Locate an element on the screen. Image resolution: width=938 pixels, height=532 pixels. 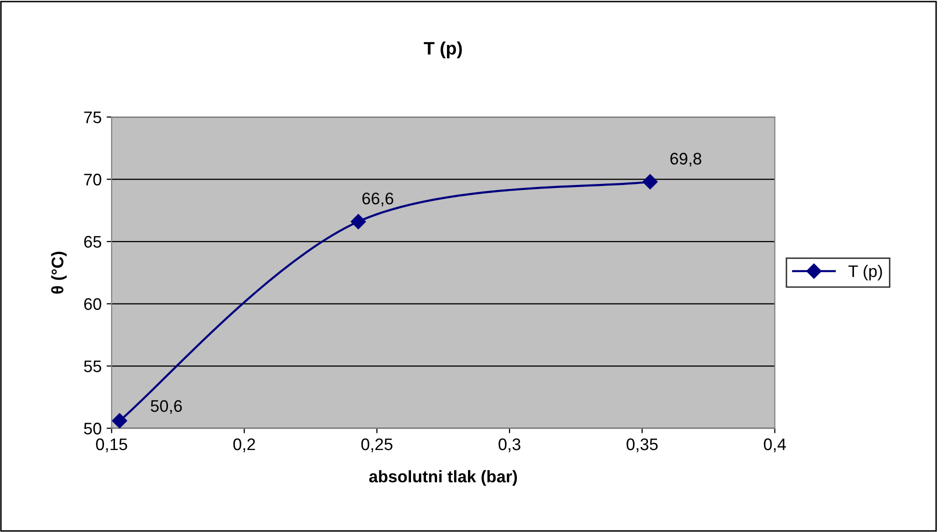
y-axis-title: θ (°C) is located at coordinates (59, 273).